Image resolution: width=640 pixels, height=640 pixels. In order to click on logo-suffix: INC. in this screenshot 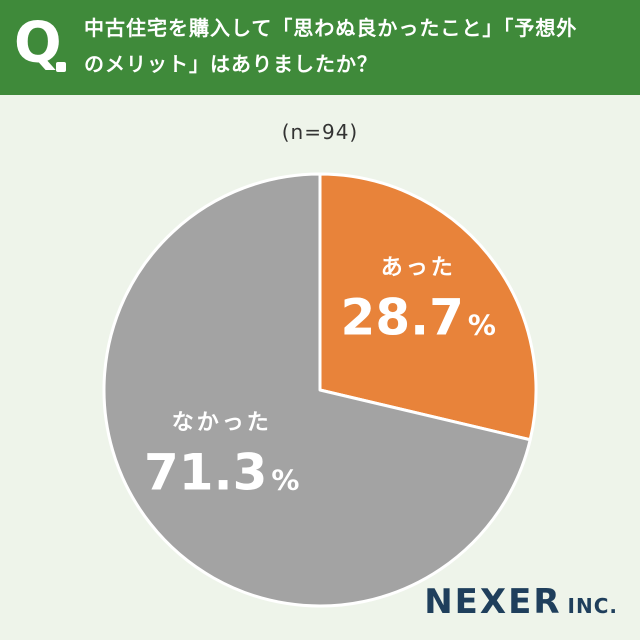, I will do `click(592, 606)`.